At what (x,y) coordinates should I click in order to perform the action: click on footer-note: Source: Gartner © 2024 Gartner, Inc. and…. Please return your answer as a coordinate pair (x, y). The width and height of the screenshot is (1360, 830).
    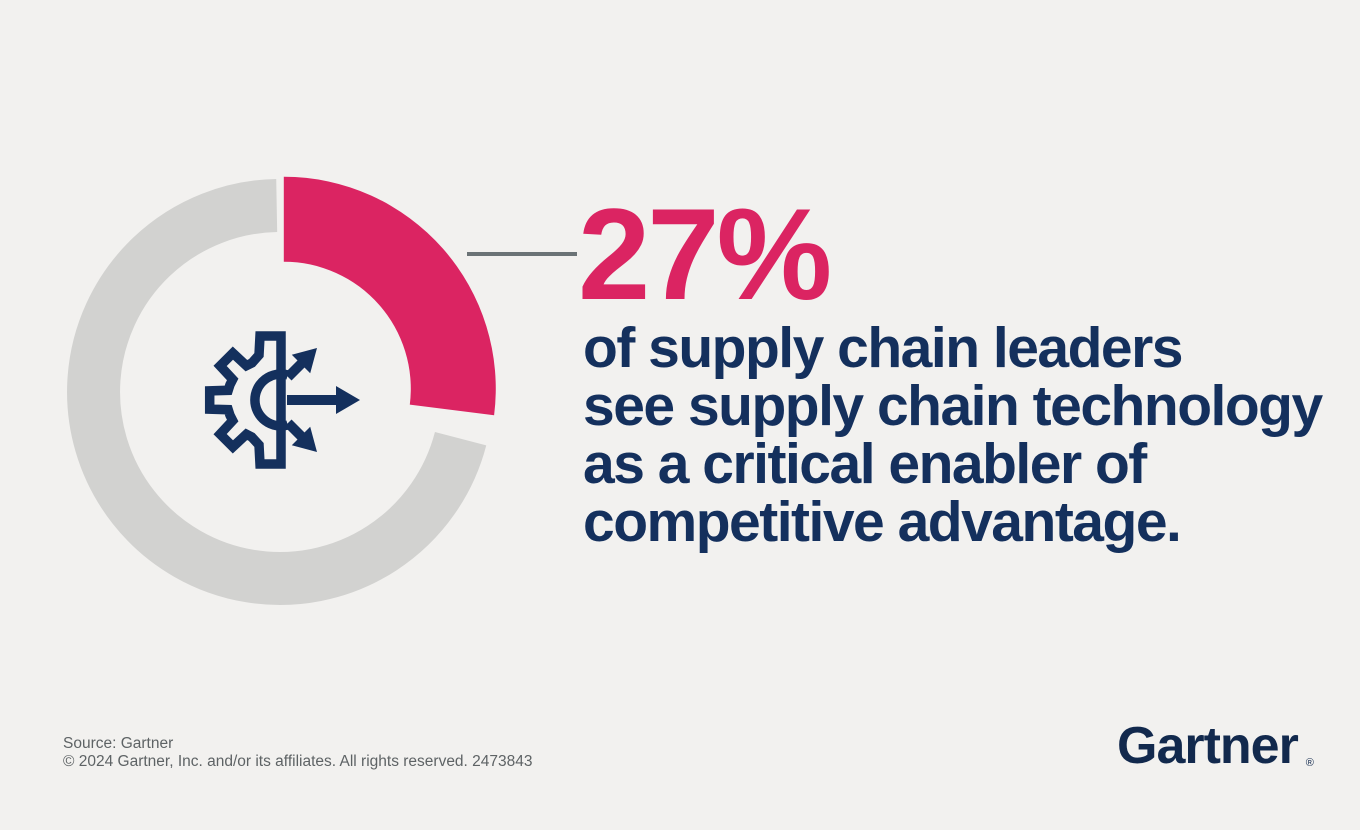
    Looking at the image, I should click on (298, 752).